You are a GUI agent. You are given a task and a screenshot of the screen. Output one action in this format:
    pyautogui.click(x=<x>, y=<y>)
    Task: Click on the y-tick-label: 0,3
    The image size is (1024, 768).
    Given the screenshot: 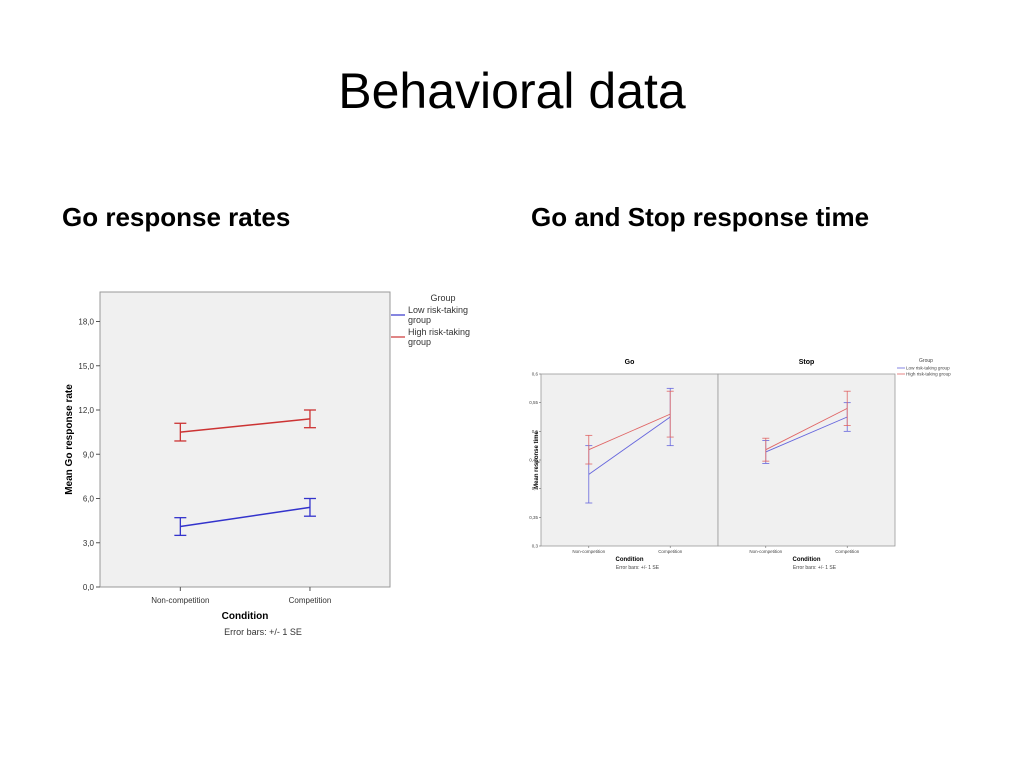 What is the action you would take?
    pyautogui.click(x=535, y=546)
    